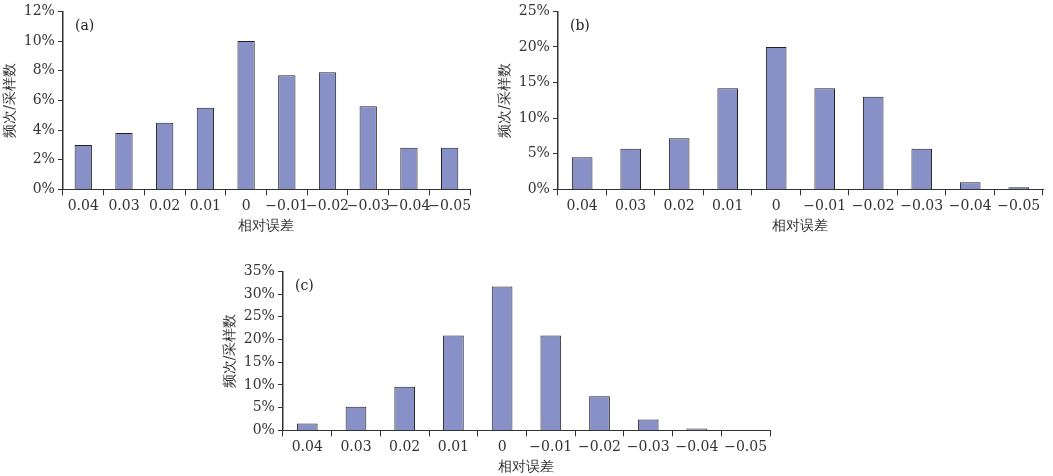 Image resolution: width=1053 pixels, height=476 pixels. What do you see at coordinates (43, 128) in the screenshot?
I see `y-tick-label: 4%` at bounding box center [43, 128].